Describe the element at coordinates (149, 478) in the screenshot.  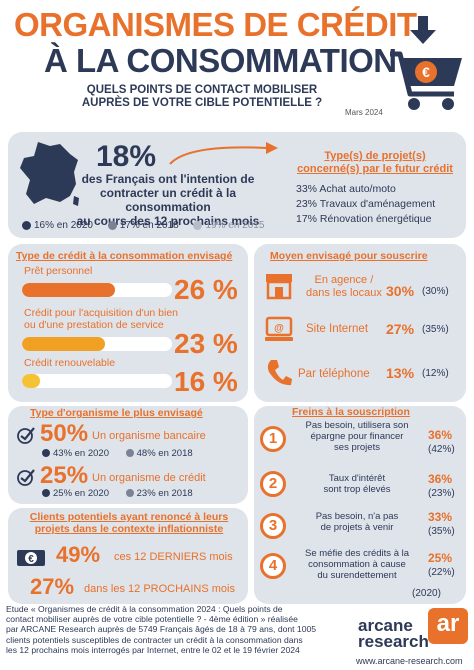
I see `organism-label-2: Un organisme de crédit` at that location.